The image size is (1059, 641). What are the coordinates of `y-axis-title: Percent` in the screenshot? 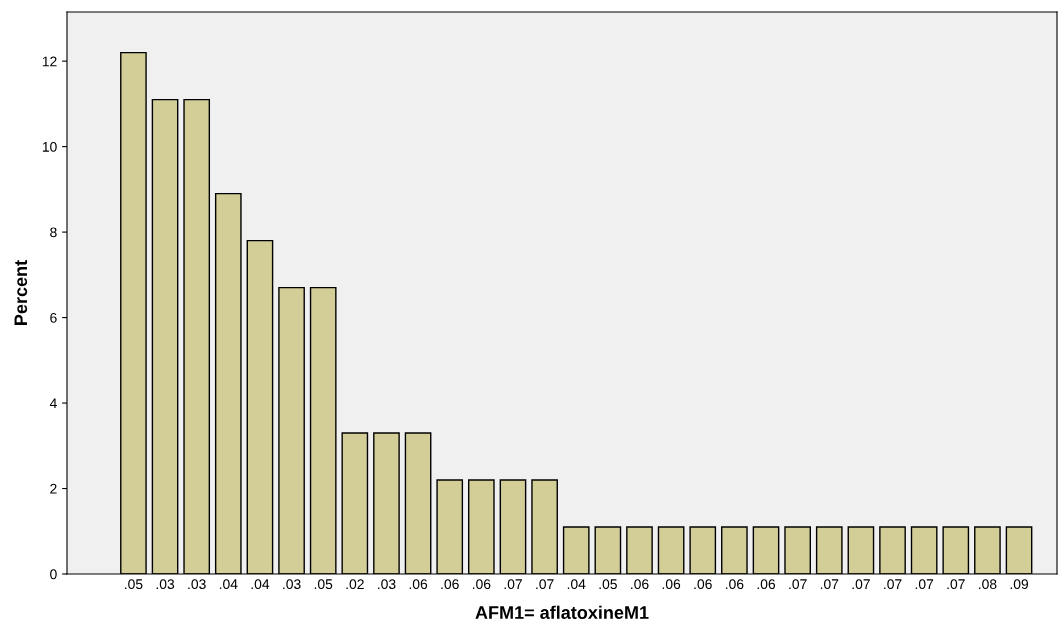 It's located at (21, 292).